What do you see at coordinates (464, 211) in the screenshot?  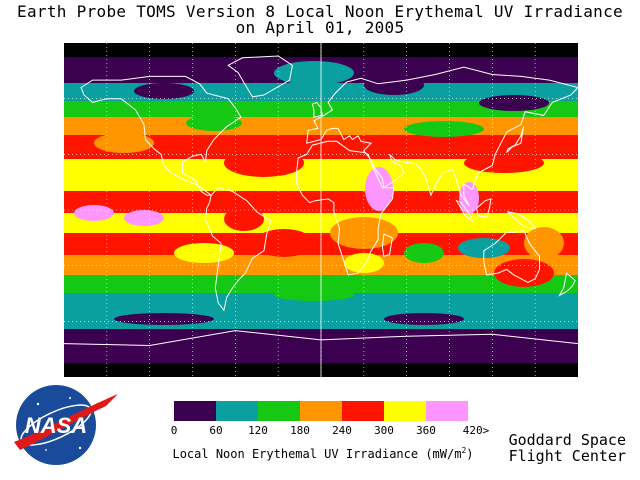 I see `coastline-sumatra` at bounding box center [464, 211].